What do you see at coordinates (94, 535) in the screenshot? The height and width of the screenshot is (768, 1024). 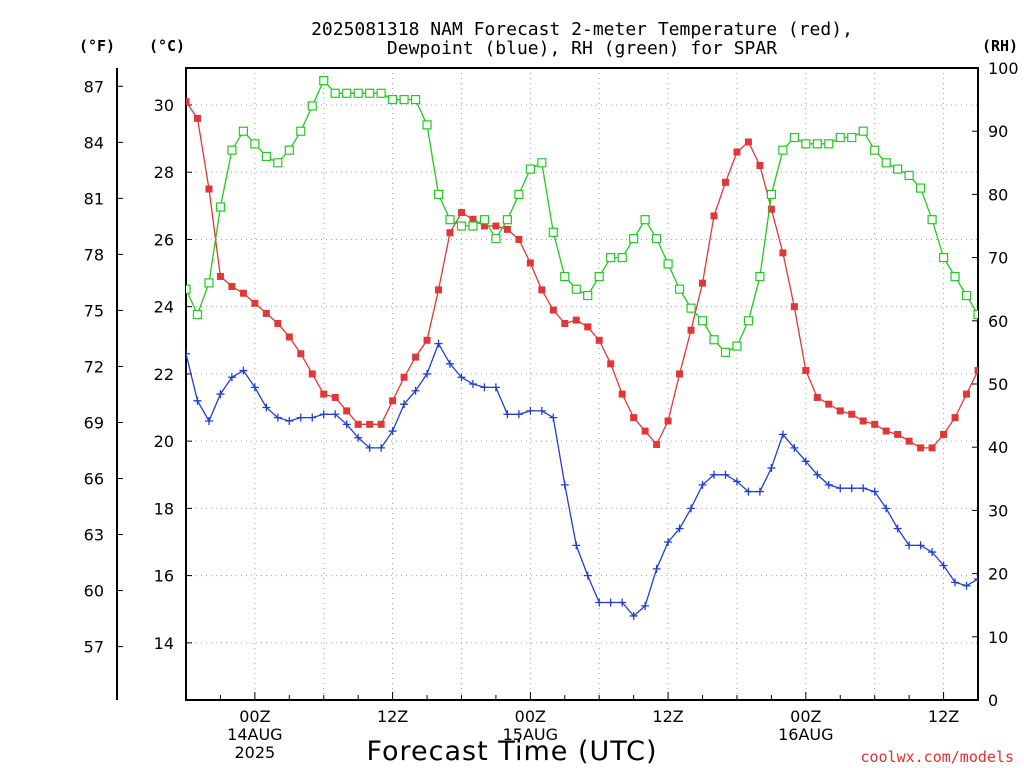 I see `fahrenheit-tick-label: 63` at bounding box center [94, 535].